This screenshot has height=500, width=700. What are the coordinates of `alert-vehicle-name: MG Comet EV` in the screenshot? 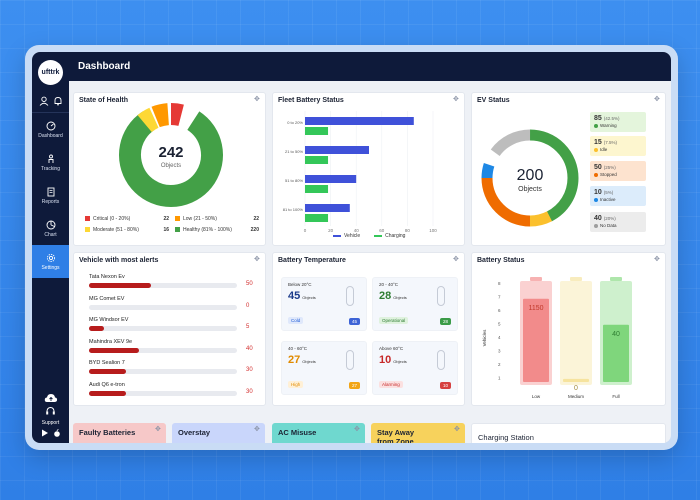 It's located at (107, 298).